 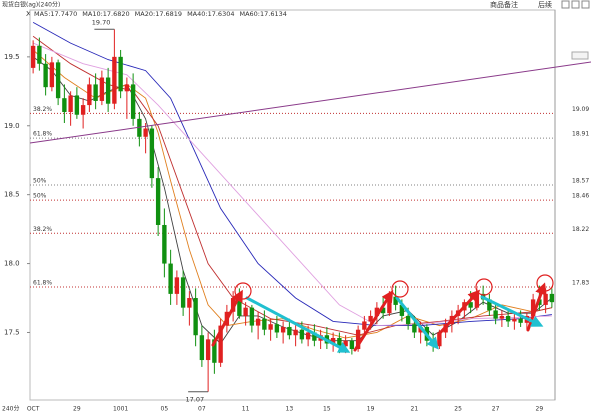 I want to click on x-tick-label: 19, so click(x=371, y=409).